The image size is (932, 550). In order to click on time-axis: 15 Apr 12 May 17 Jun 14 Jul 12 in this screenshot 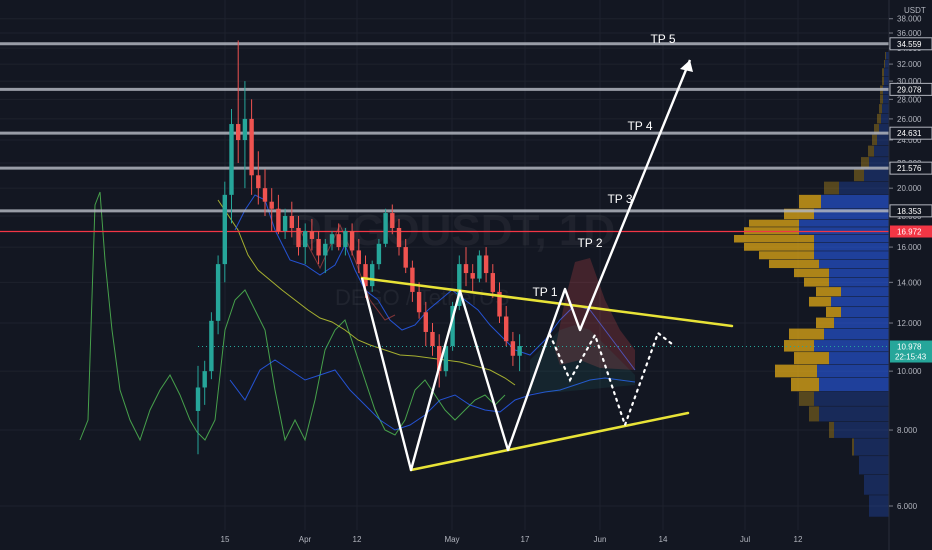, I will do `click(512, 539)`.